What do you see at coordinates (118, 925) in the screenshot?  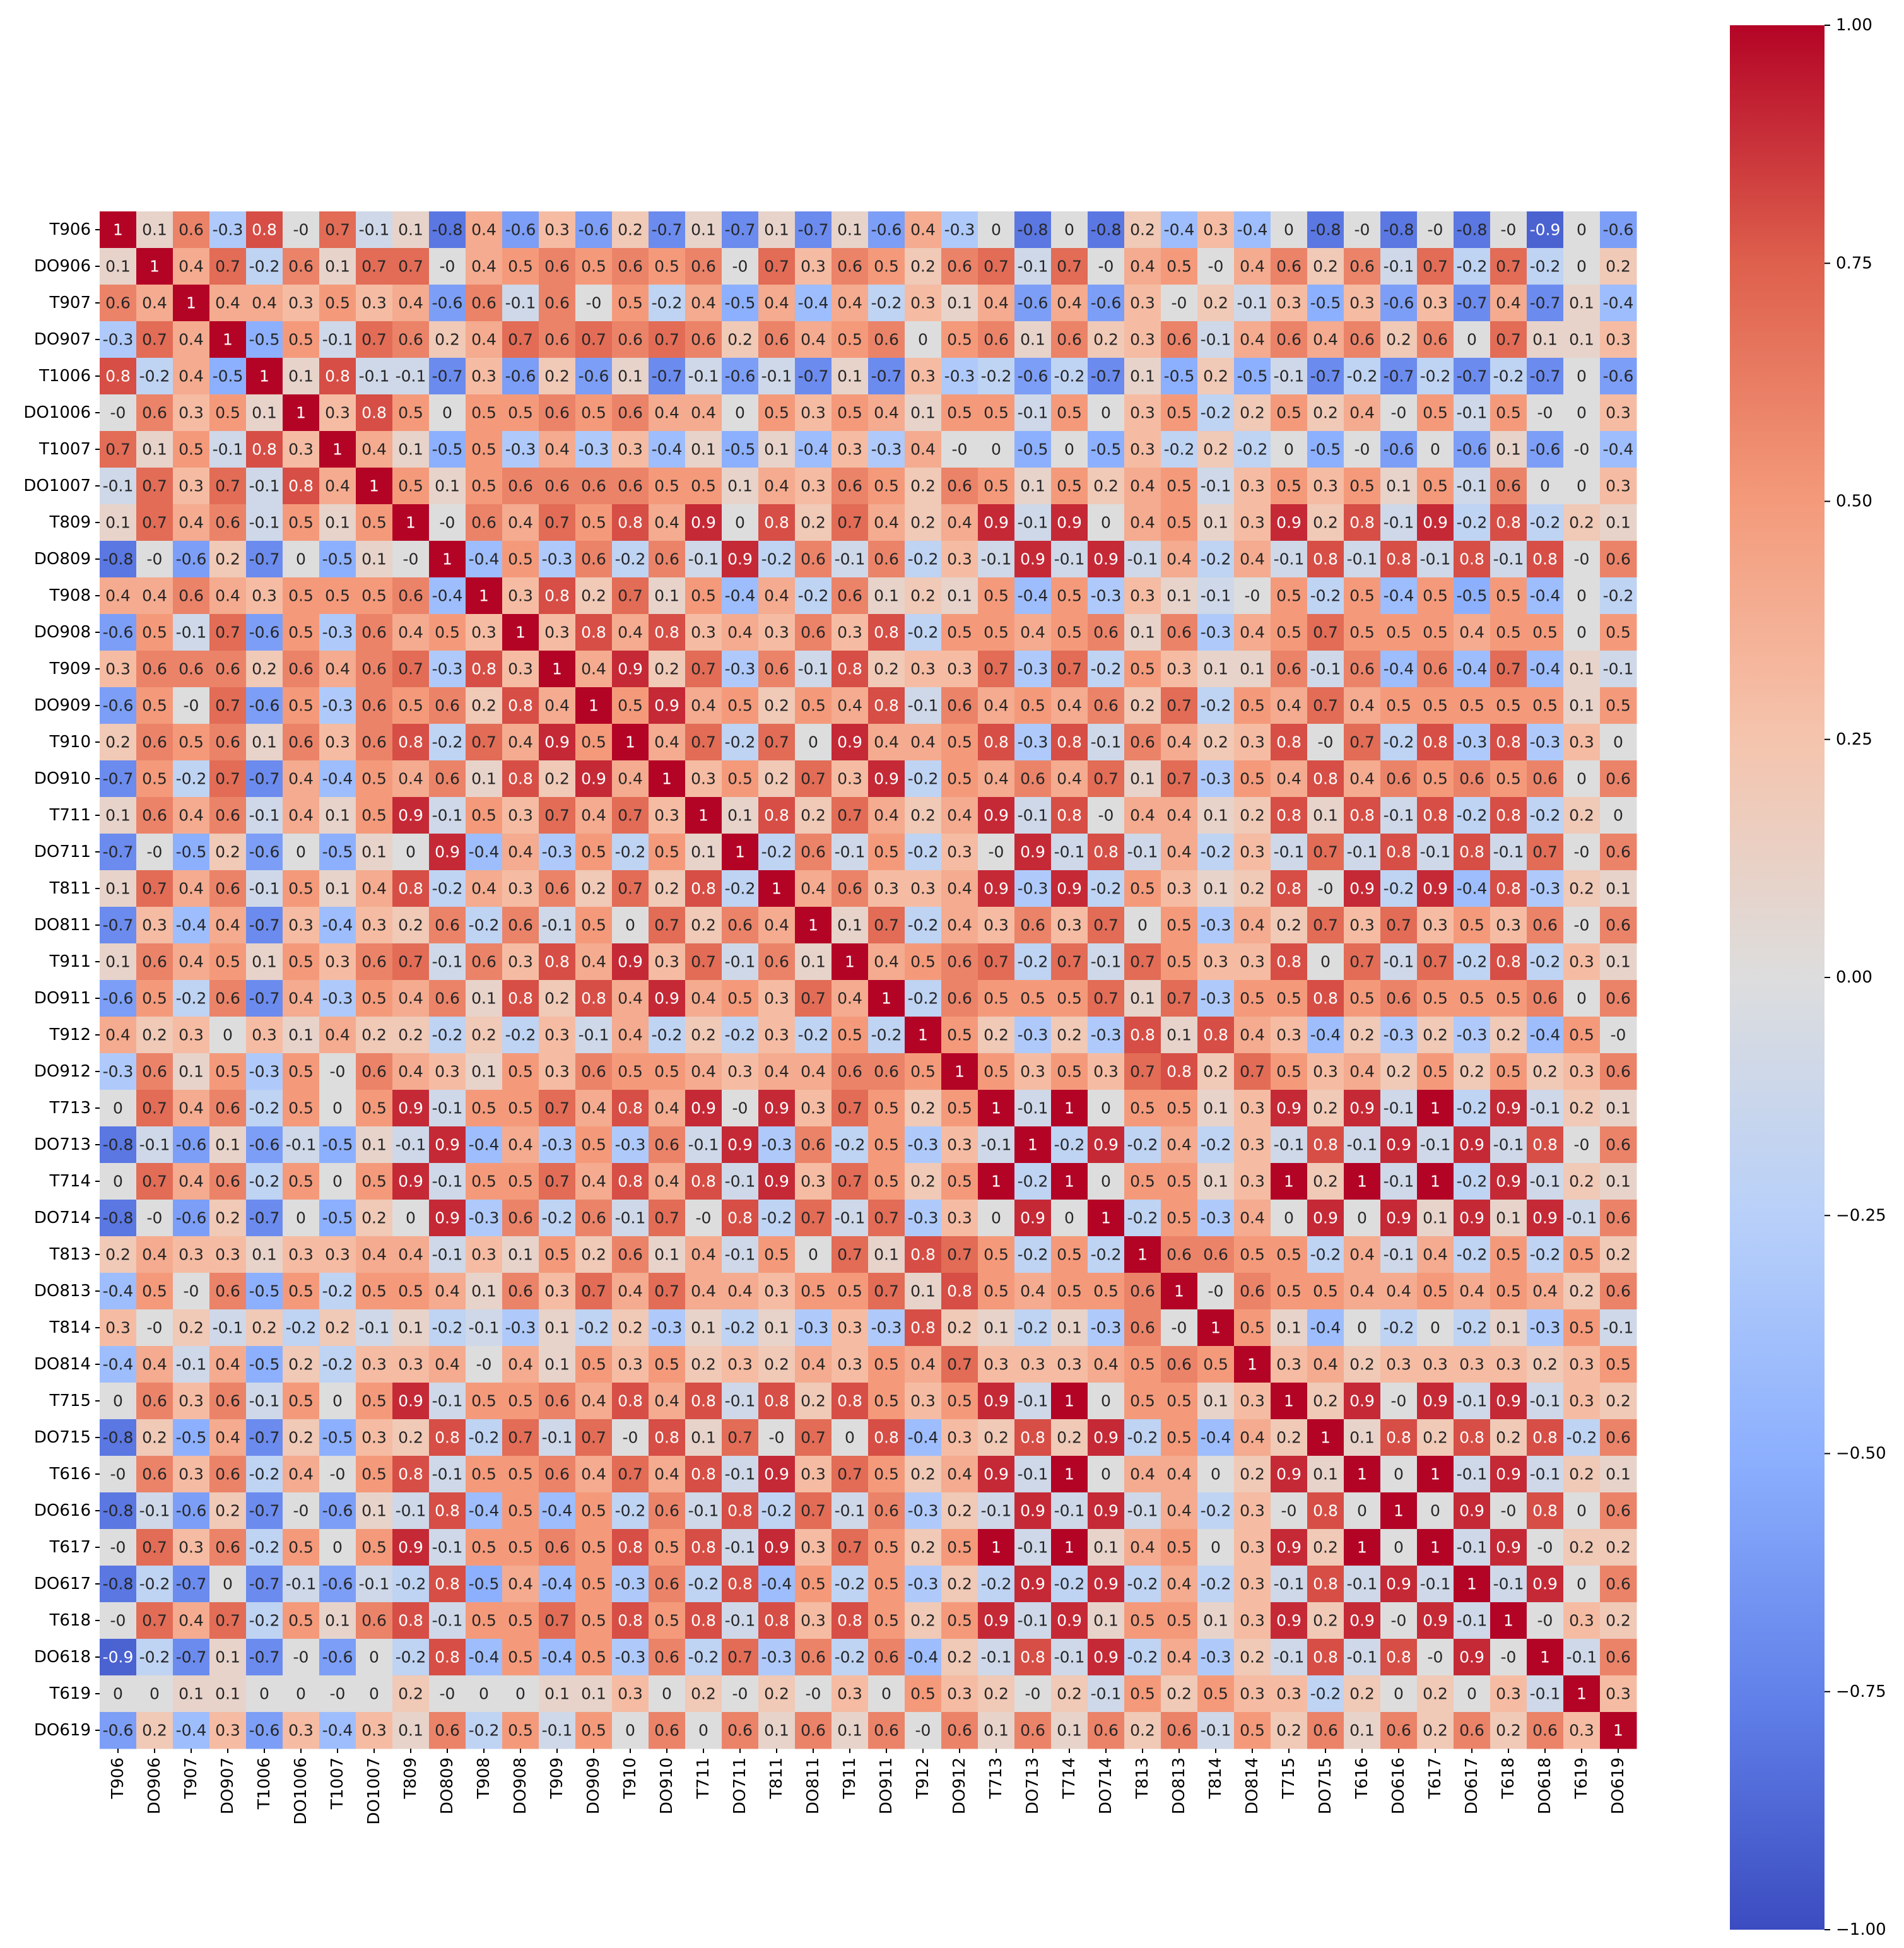 I see `cell-value-label: -0.7` at bounding box center [118, 925].